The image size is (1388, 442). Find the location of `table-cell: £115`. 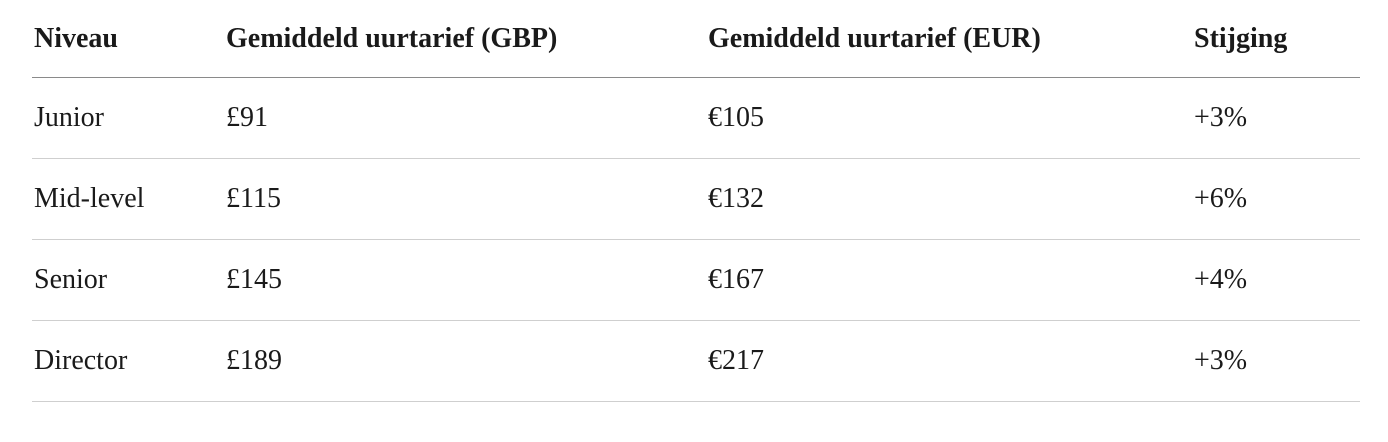

table-cell: £115 is located at coordinates (465, 199).